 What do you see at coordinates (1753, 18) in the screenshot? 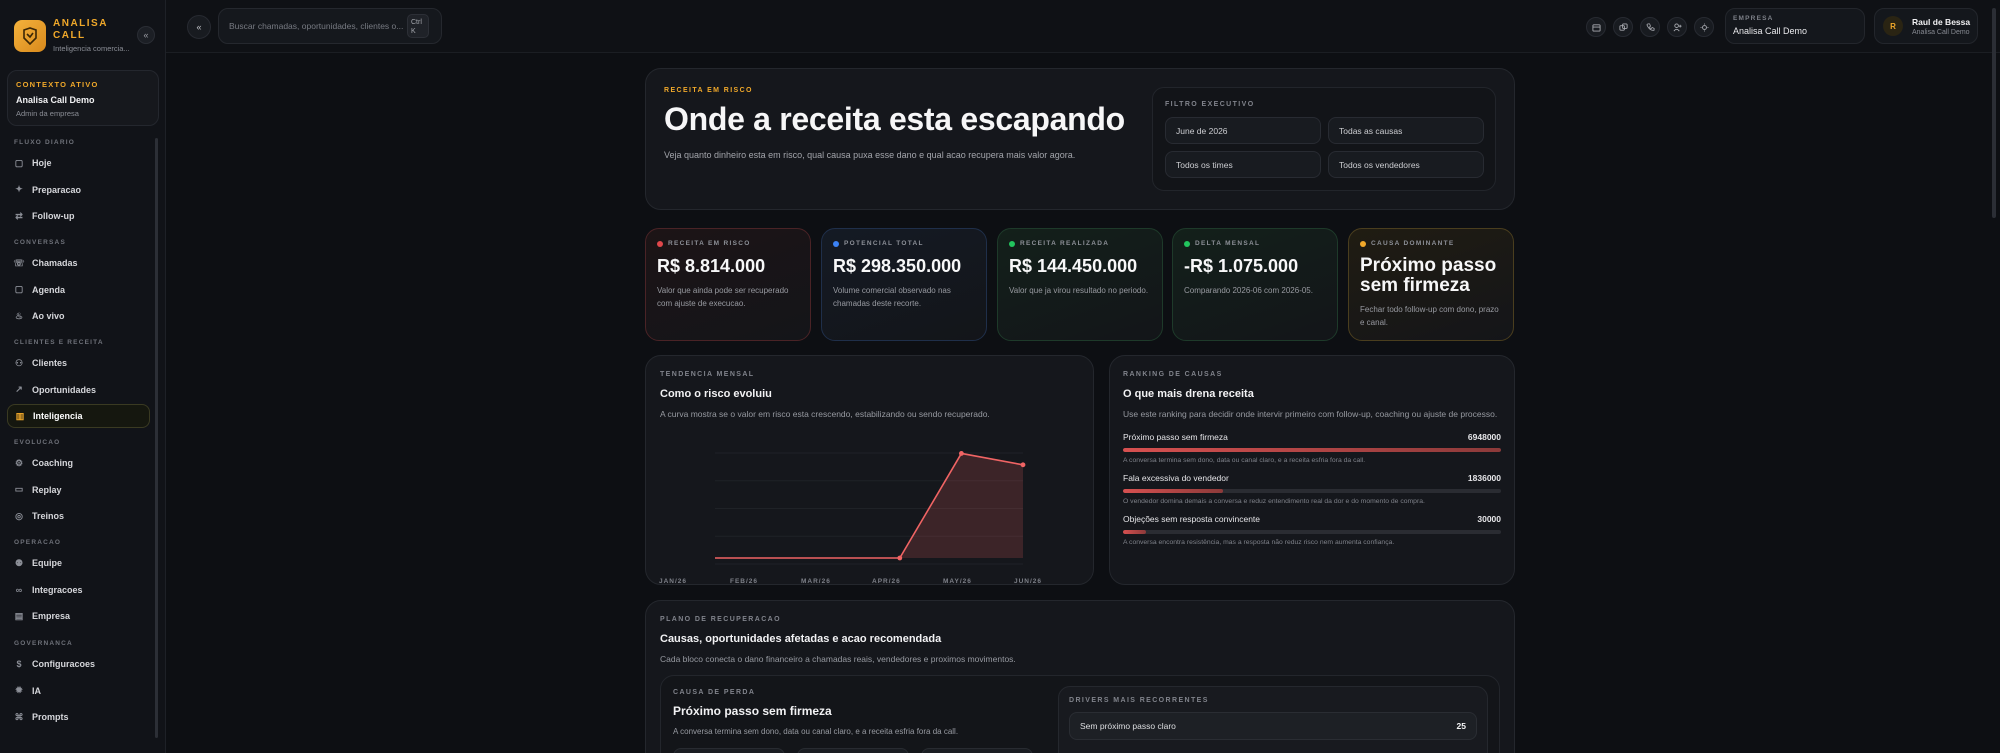
I see `company-label: EMPRESA` at bounding box center [1753, 18].